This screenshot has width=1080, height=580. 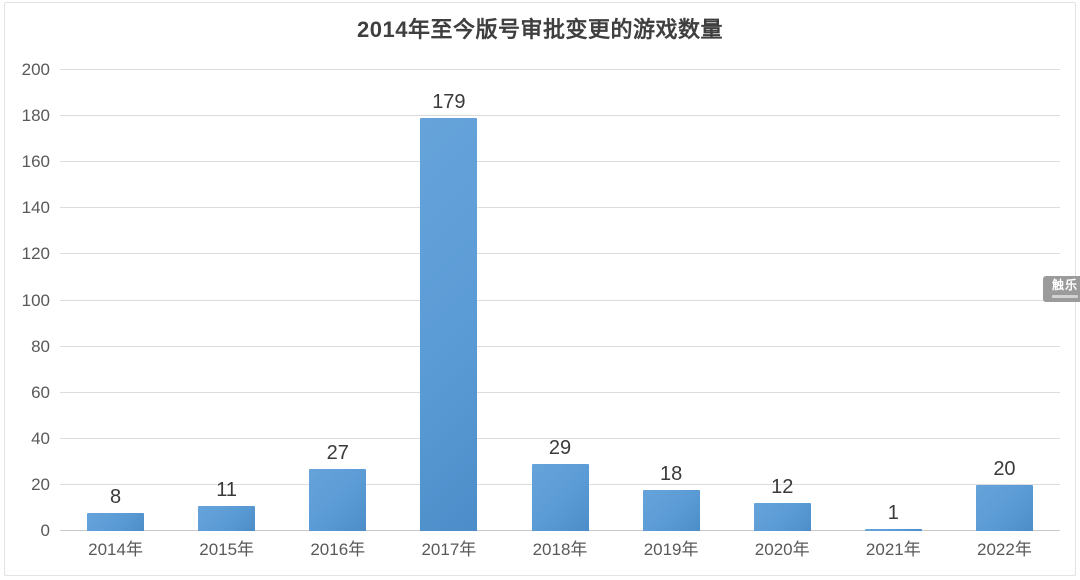 I want to click on y-tick-label-200: 200, so click(x=35, y=69).